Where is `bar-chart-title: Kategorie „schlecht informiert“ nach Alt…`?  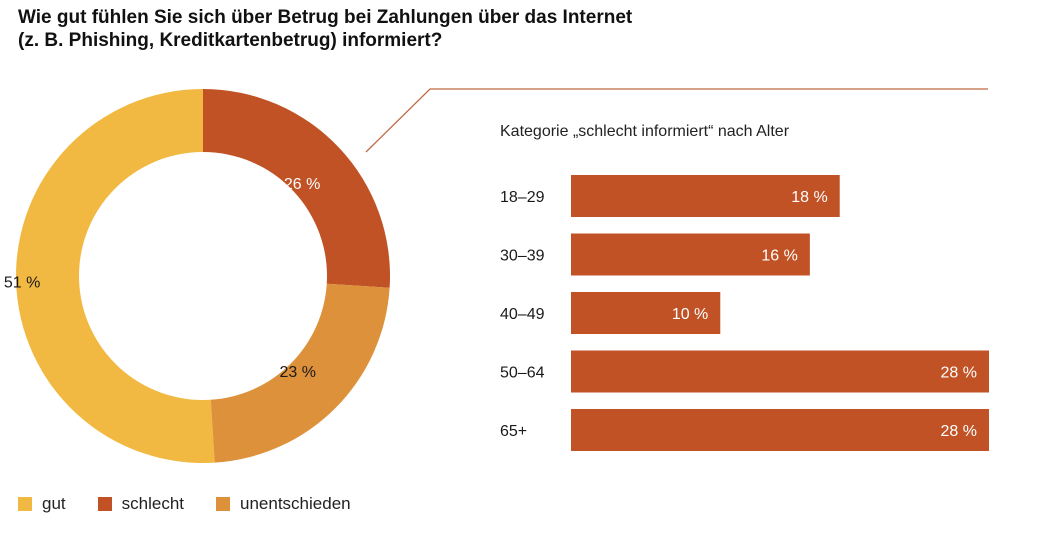 bar-chart-title: Kategorie „schlecht informiert“ nach Alt… is located at coordinates (645, 131).